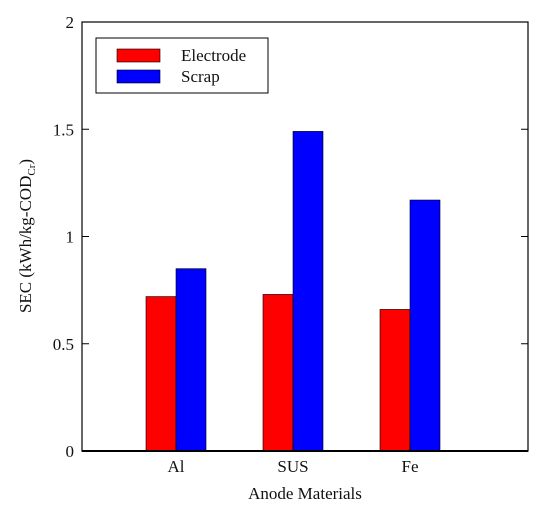 The image size is (550, 506). Describe the element at coordinates (70, 22) in the screenshot. I see `y-tick-label: 2` at that location.